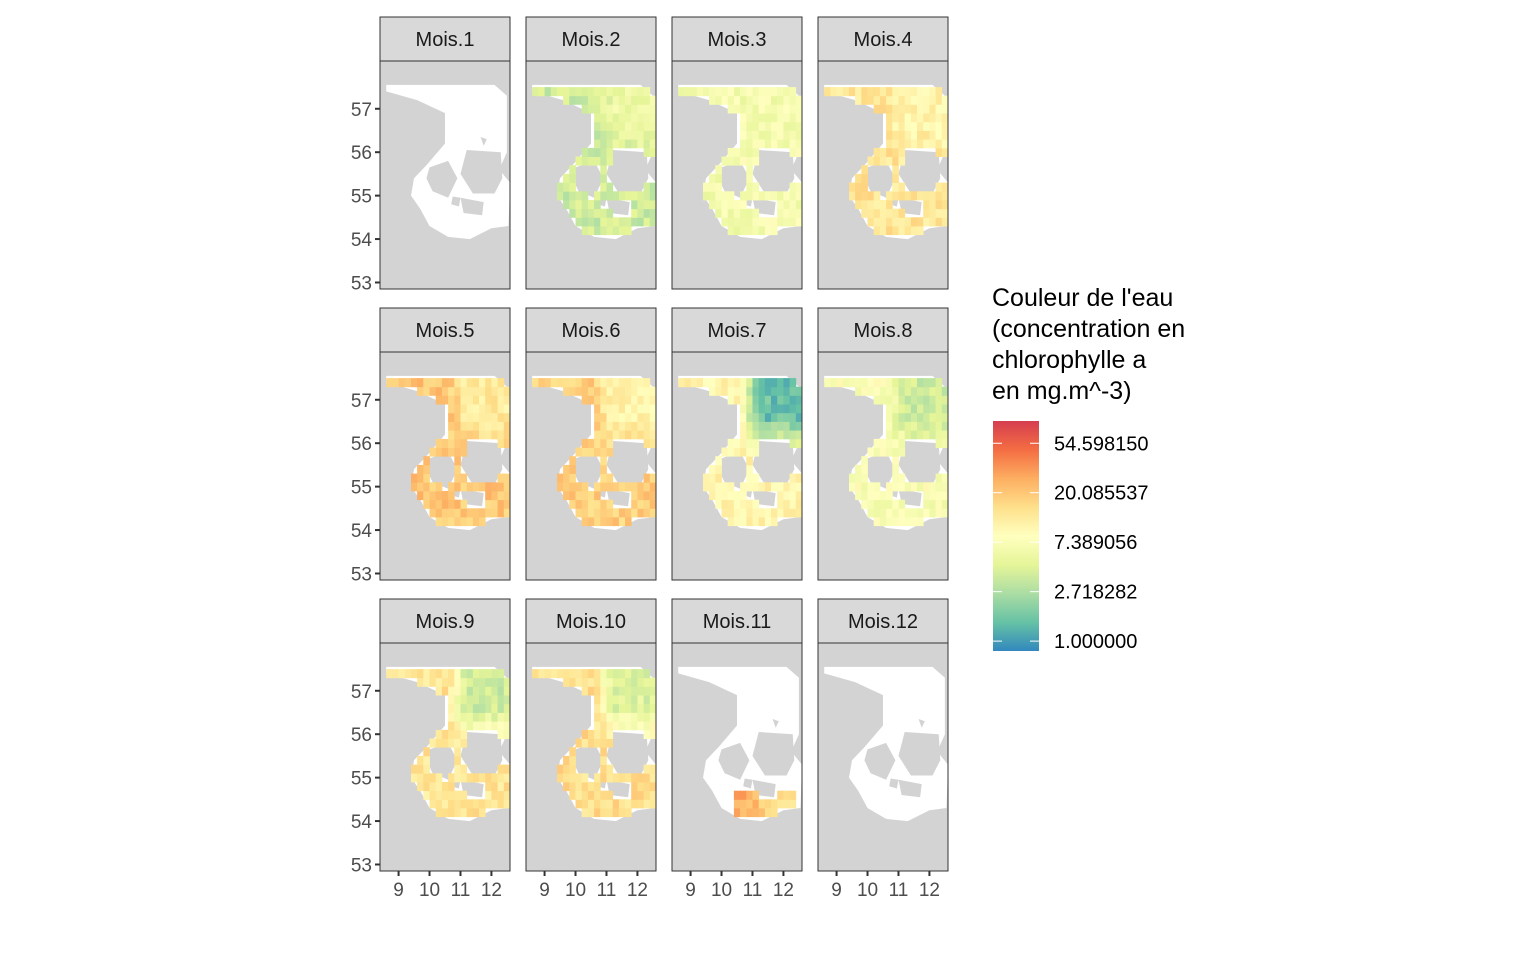  Describe the element at coordinates (627, 754) in the screenshot. I see `island` at that location.